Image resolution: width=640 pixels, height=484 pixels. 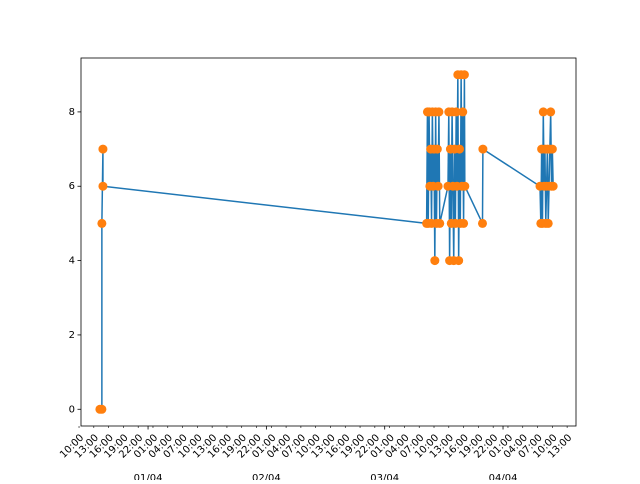 I want to click on x-major-tick-label: 02/04, so click(x=266, y=476).